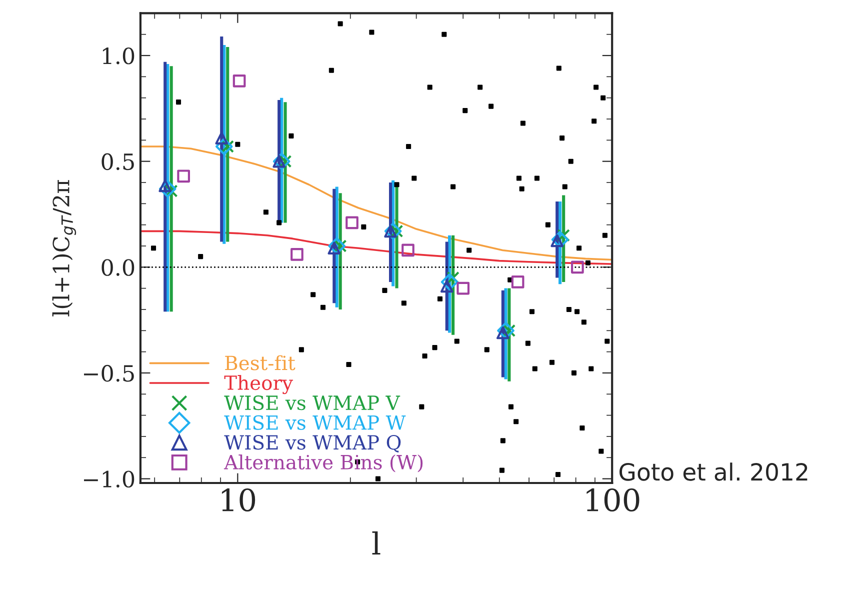 The height and width of the screenshot is (600, 867). Describe the element at coordinates (118, 267) in the screenshot. I see `y-tick-label: 0.0` at that location.